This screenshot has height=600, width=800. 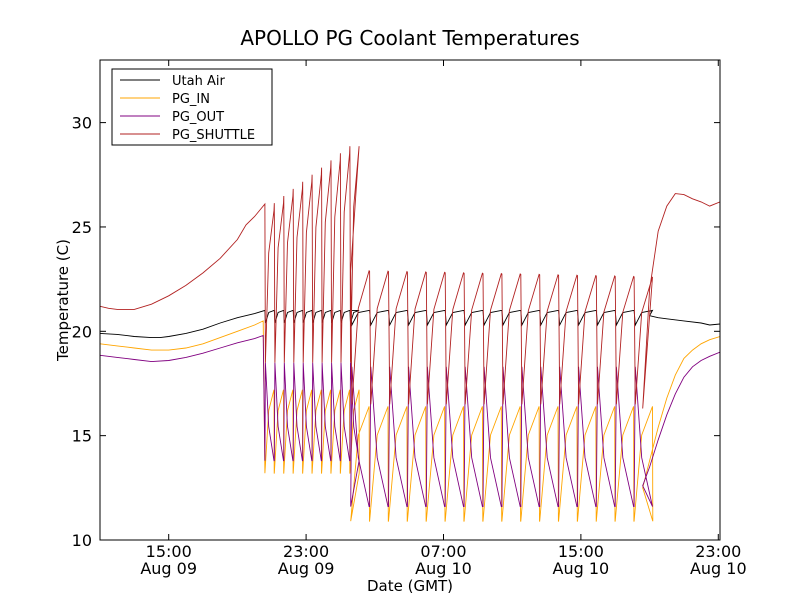 I want to click on y-tick-label: 30, so click(x=82, y=123).